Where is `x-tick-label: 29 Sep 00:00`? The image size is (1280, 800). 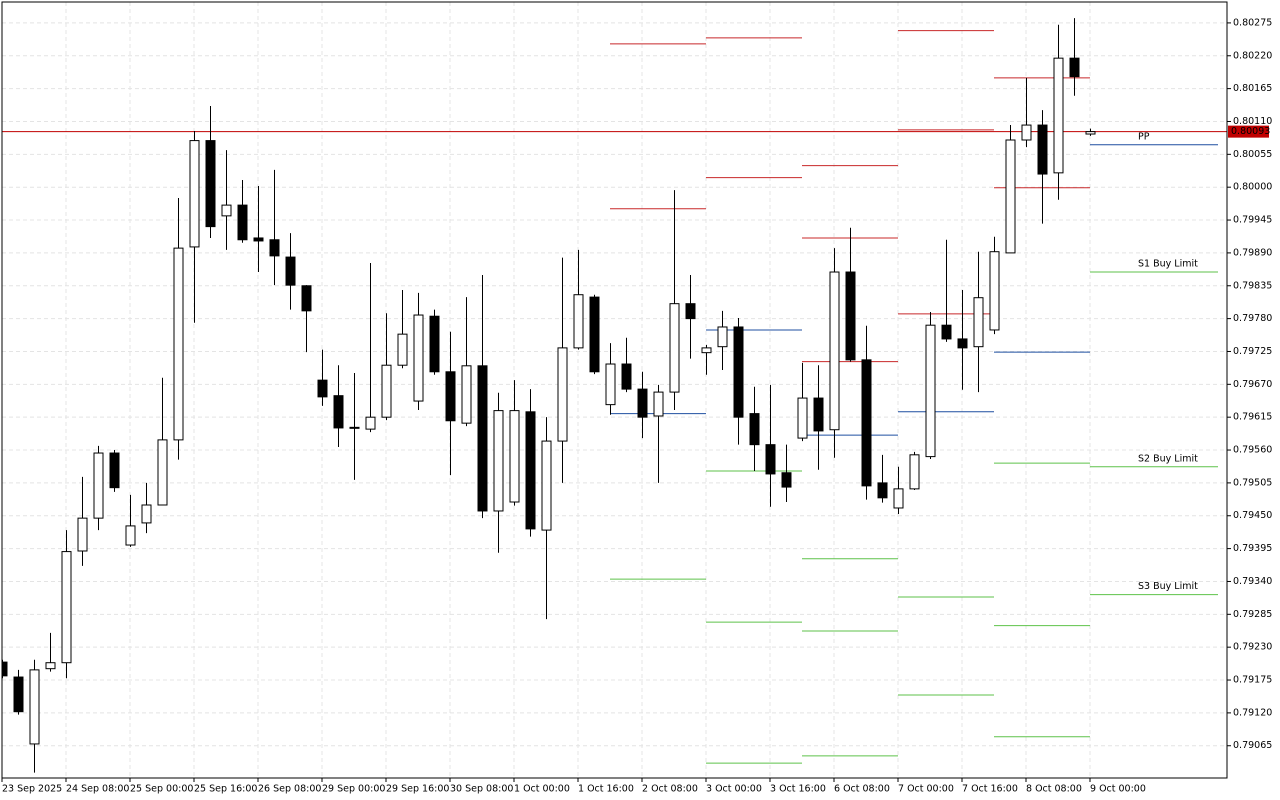 x-tick-label: 29 Sep 00:00 is located at coordinates (353, 789).